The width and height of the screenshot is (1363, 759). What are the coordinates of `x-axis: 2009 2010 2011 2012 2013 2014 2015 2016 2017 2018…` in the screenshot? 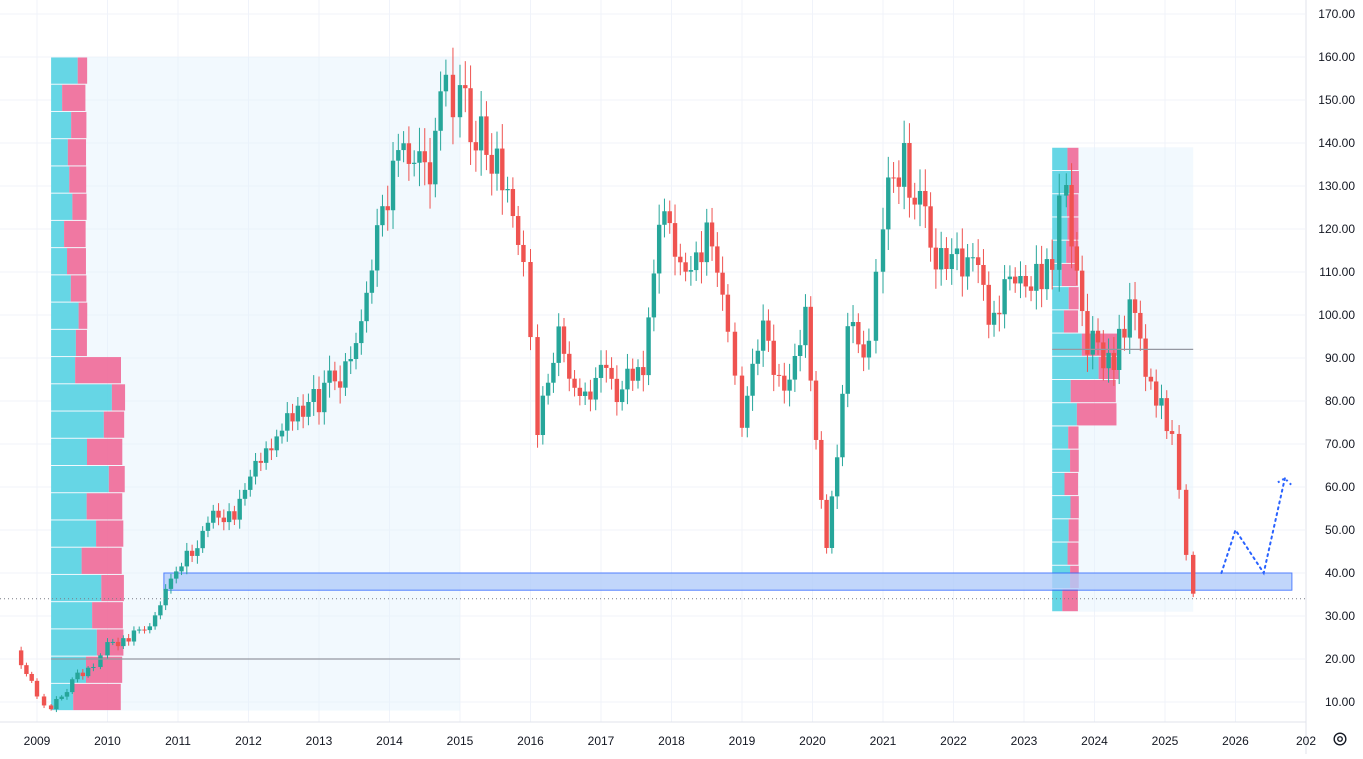 It's located at (658, 734).